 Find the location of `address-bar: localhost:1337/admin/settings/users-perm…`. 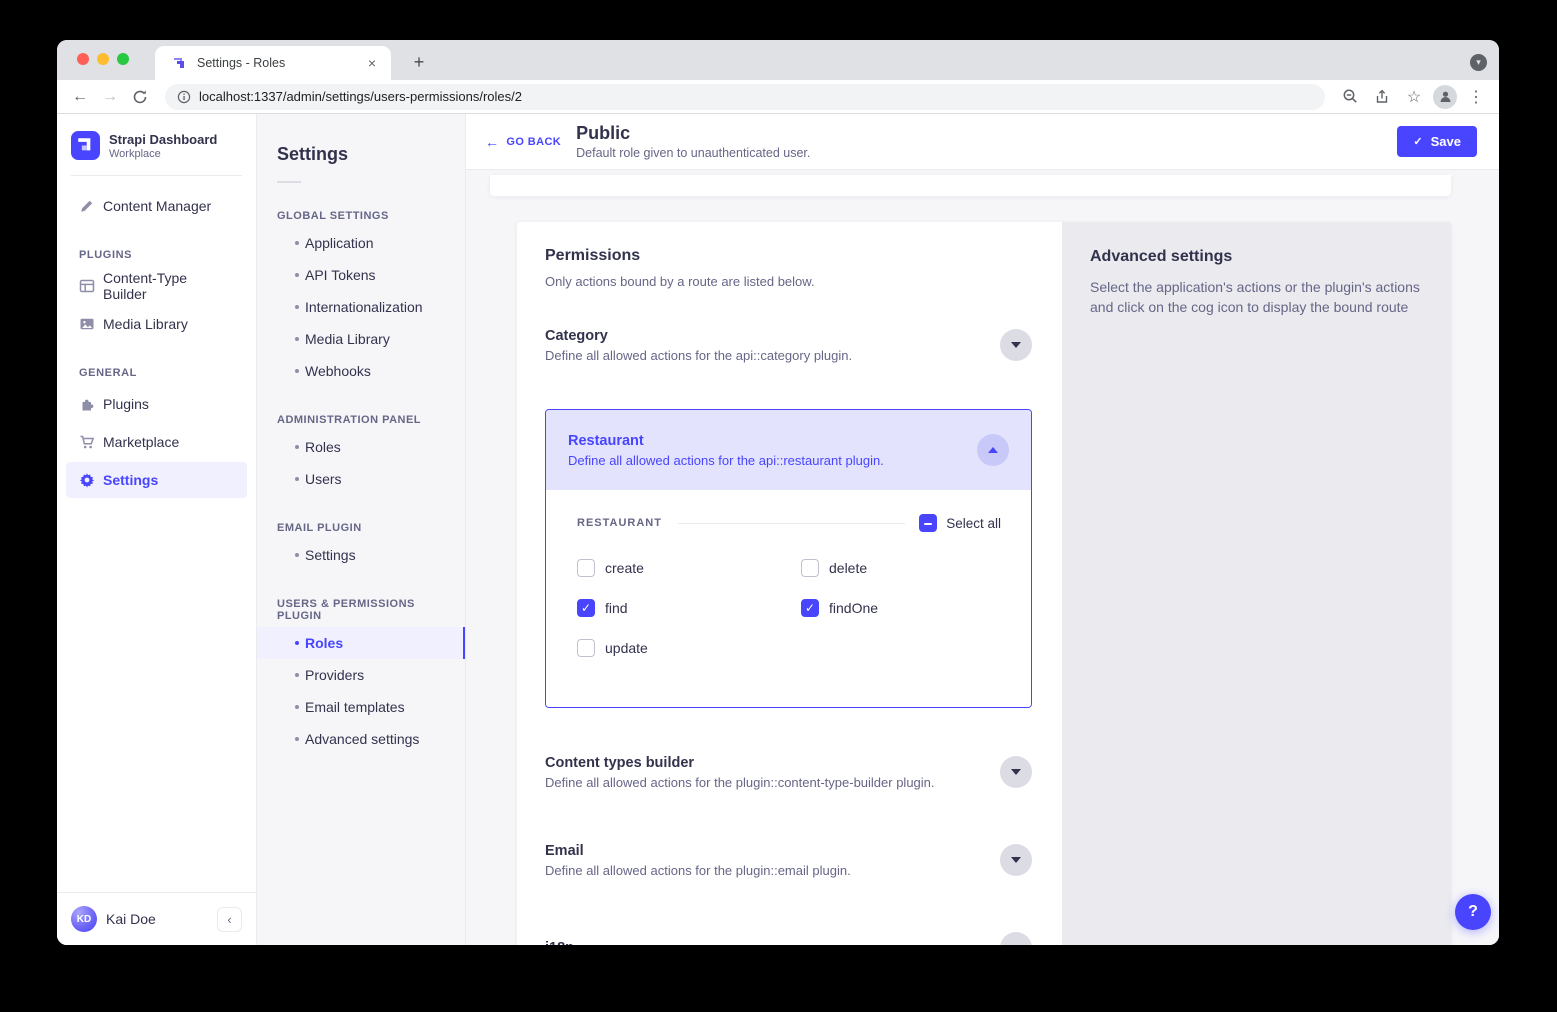

address-bar: localhost:1337/admin/settings/users-perm… is located at coordinates (745, 96).